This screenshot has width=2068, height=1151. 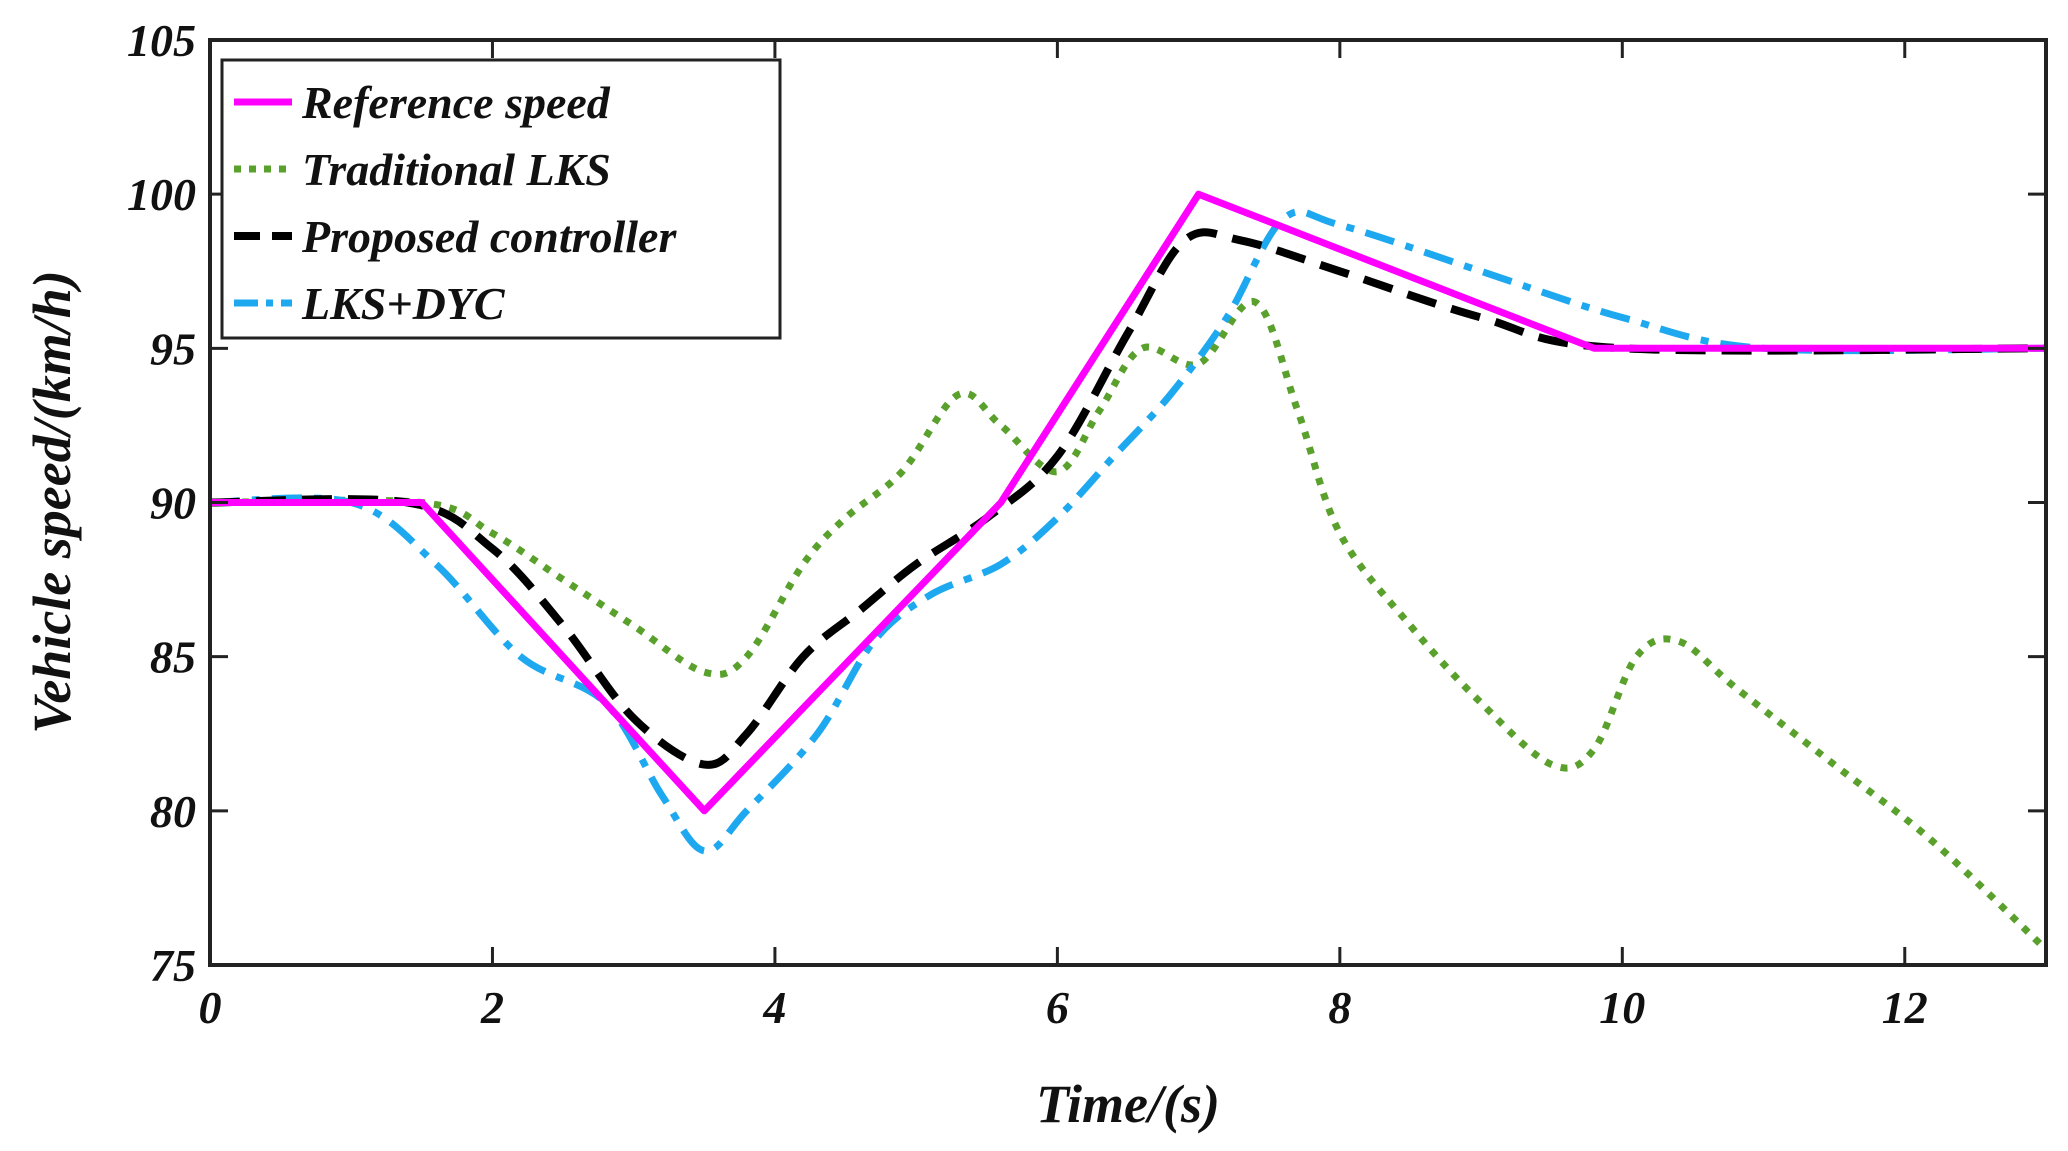 I want to click on y-tick-label: 75, so click(x=173, y=965).